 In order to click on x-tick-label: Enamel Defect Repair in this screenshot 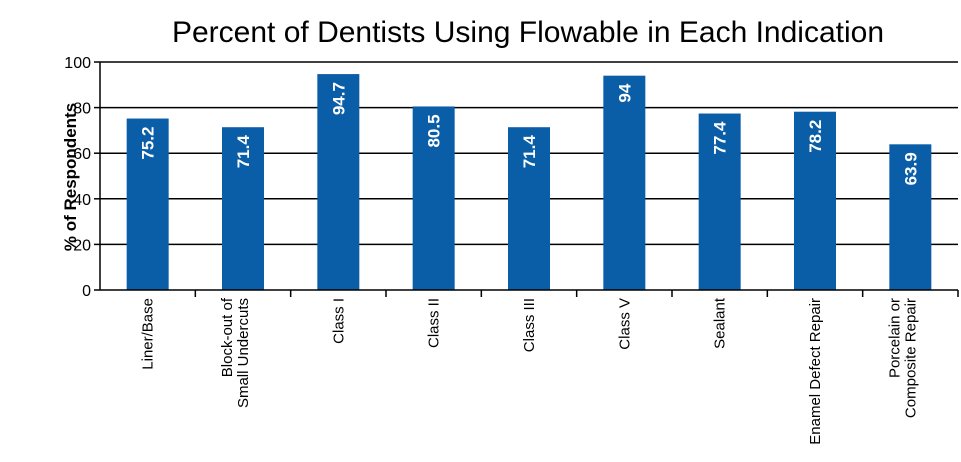, I will do `click(815, 371)`.